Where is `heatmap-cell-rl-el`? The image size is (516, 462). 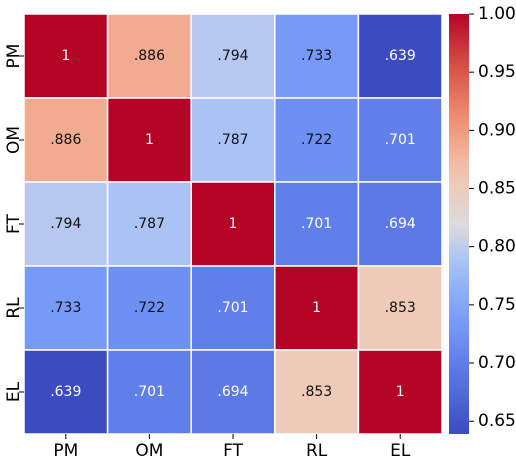
heatmap-cell-rl-el is located at coordinates (400, 308).